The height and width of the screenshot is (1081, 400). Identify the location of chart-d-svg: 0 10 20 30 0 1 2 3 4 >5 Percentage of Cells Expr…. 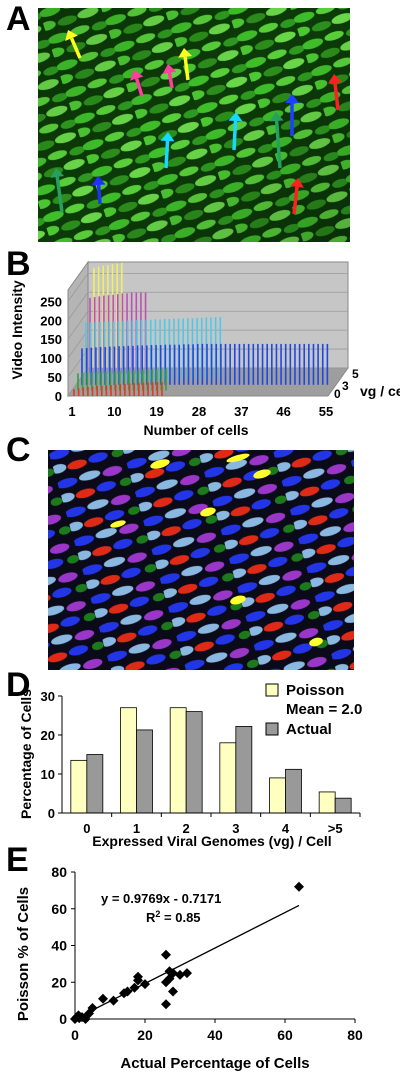
(190, 765).